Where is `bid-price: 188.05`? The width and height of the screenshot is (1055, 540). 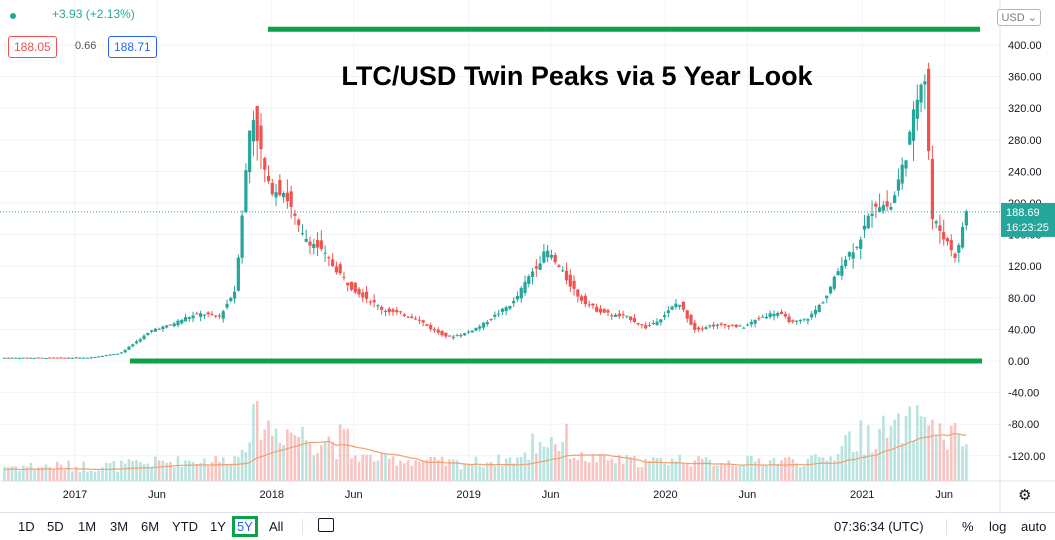
bid-price: 188.05 is located at coordinates (32, 47).